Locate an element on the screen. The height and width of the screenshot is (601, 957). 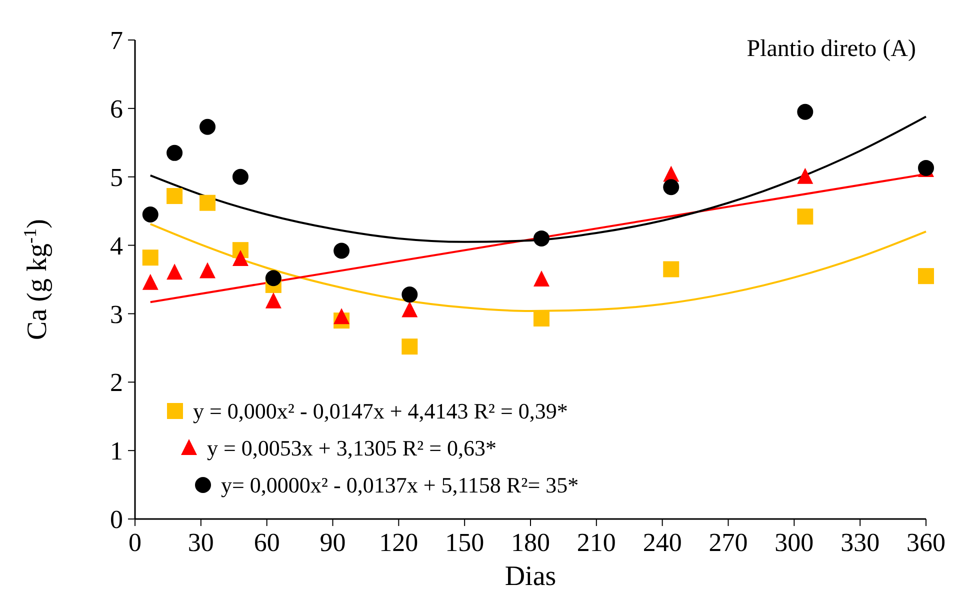
x-tick-label: 330 is located at coordinates (860, 542).